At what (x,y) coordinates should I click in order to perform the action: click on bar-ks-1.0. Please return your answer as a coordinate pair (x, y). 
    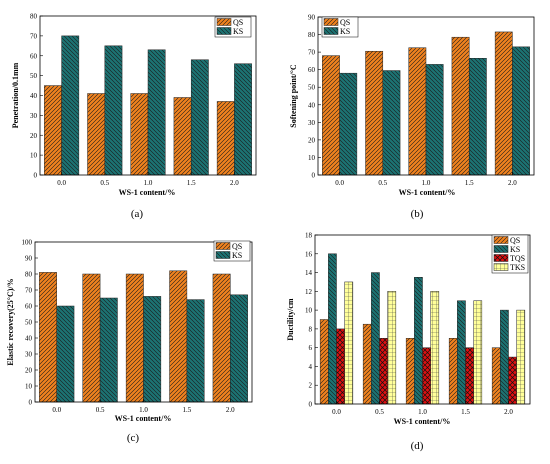
    Looking at the image, I should click on (434, 120).